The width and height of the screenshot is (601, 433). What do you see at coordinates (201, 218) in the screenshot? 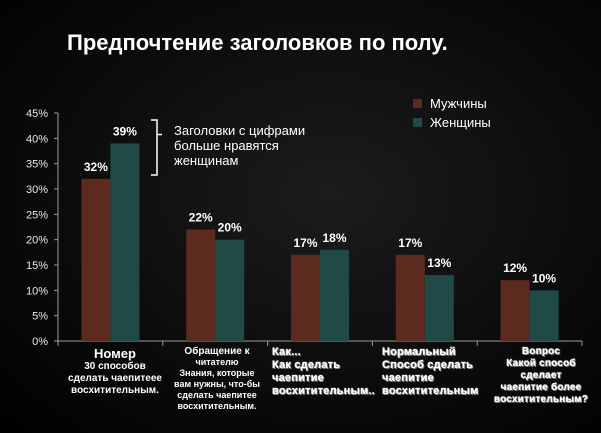
I see `data-label: 22%` at bounding box center [201, 218].